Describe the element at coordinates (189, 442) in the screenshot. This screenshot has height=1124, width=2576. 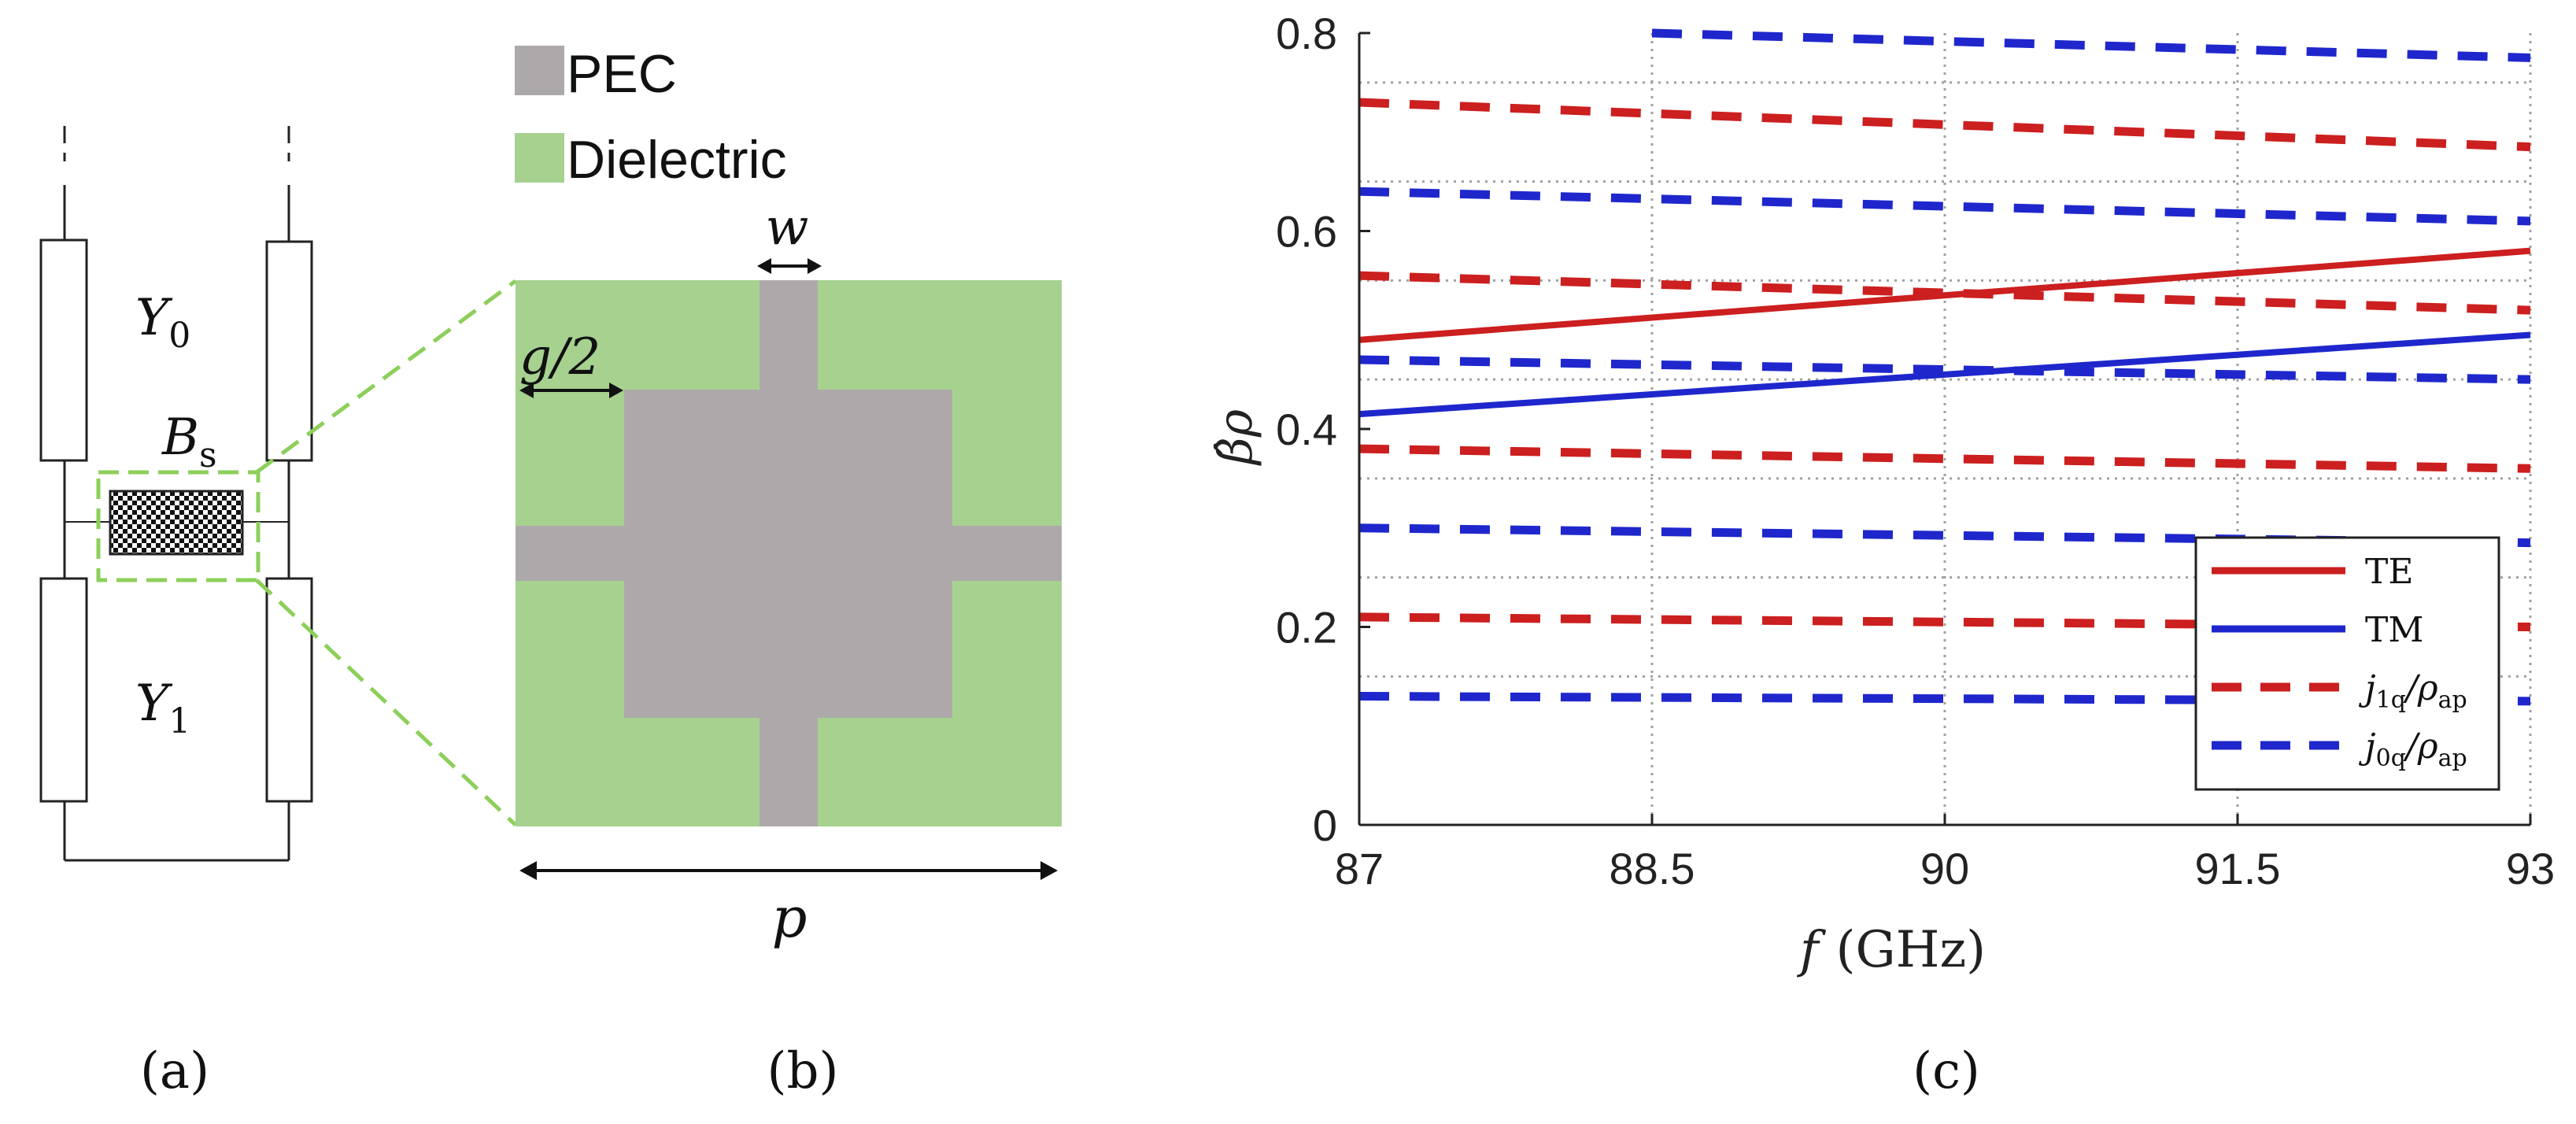
I see `label-bs: Bs` at that location.